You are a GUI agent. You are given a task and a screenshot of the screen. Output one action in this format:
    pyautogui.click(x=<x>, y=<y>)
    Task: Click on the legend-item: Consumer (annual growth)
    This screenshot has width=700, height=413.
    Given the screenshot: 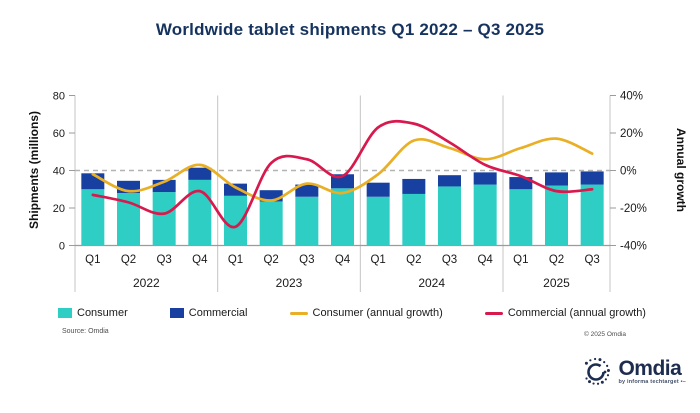 What is the action you would take?
    pyautogui.click(x=366, y=313)
    